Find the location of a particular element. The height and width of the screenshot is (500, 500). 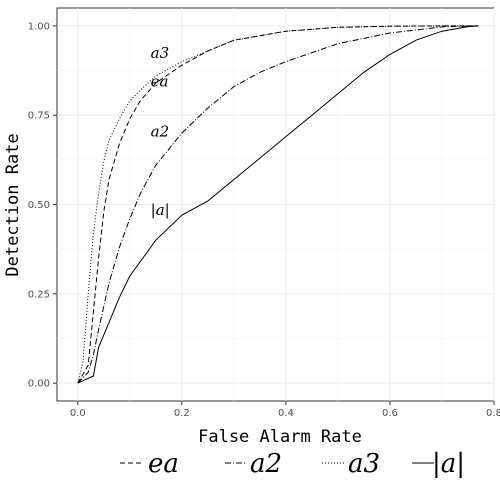

legend-label-2: a2 is located at coordinates (266, 464).